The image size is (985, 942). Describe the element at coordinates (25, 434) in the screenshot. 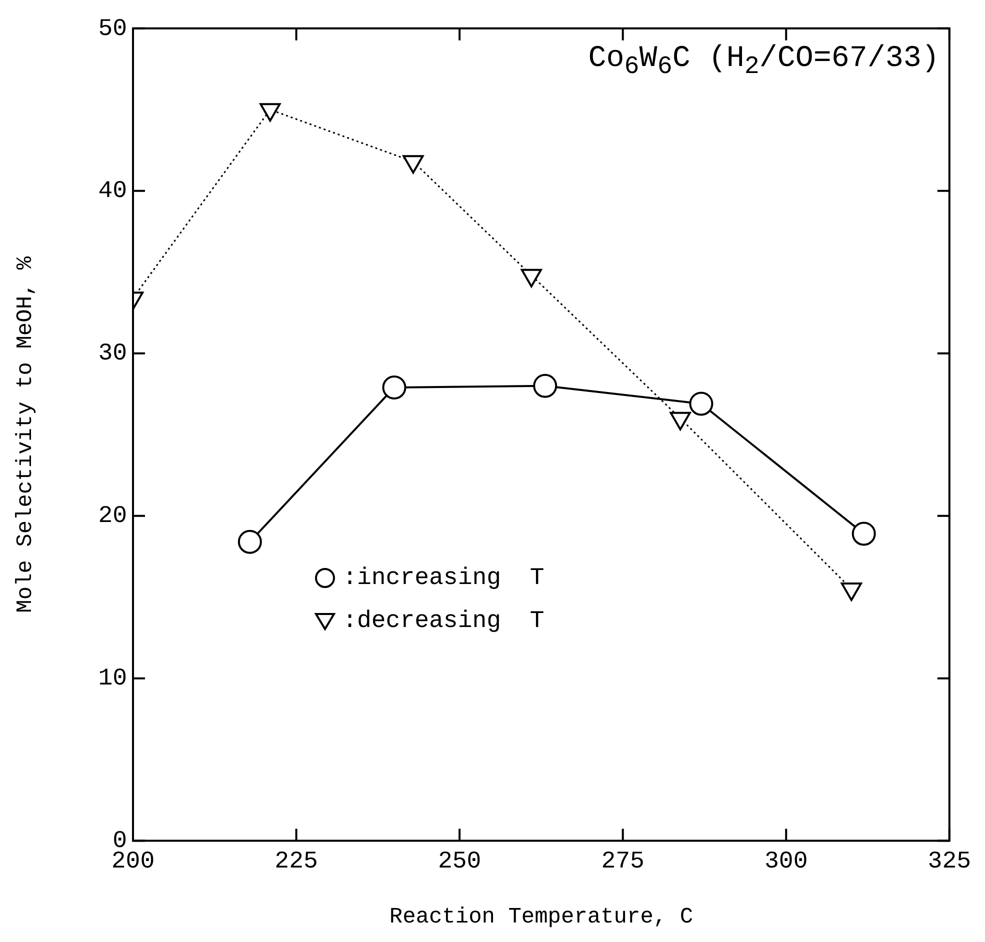

I see `y-axis-title: Mole Selectivity to MeOH, %` at that location.